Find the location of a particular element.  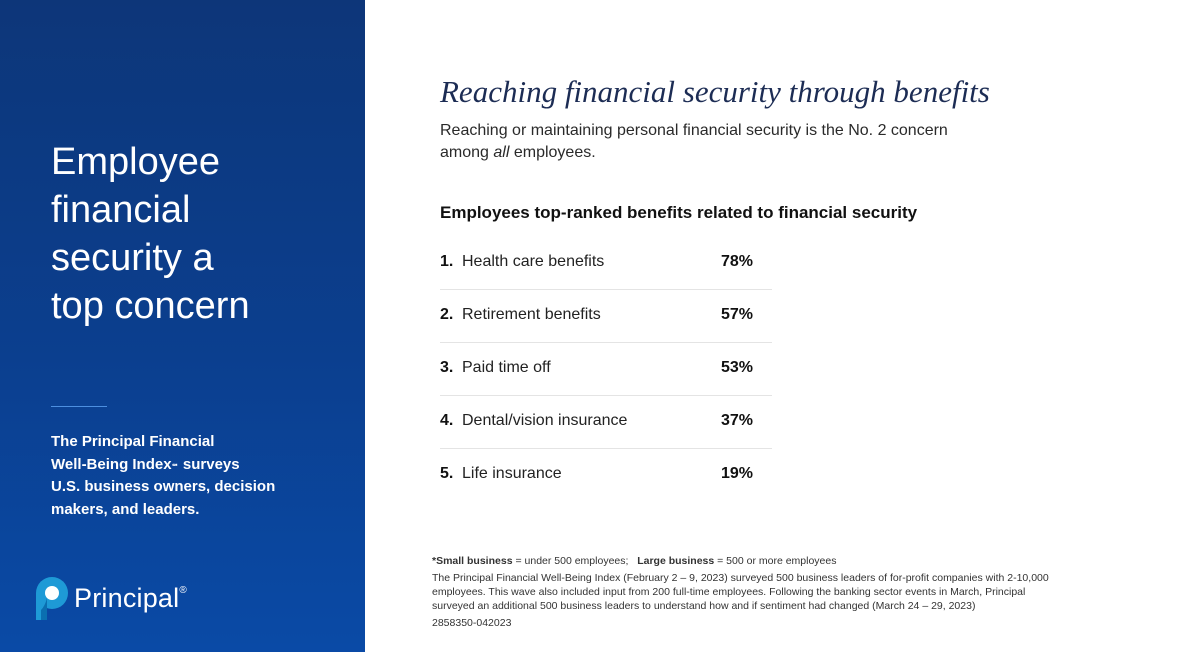

benefit-label: Life insurance is located at coordinates (512, 473).